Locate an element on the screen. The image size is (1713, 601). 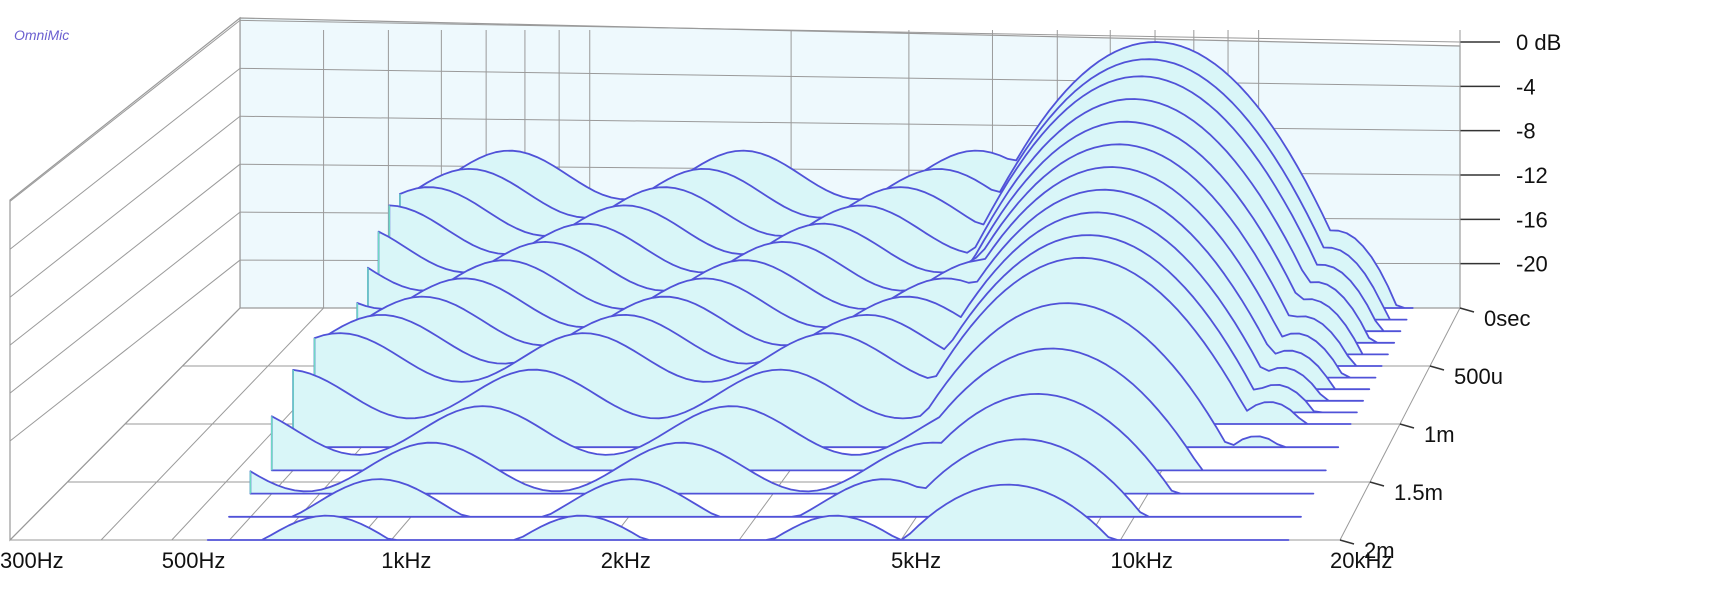
z-tick-label: 500u is located at coordinates (1478, 376).